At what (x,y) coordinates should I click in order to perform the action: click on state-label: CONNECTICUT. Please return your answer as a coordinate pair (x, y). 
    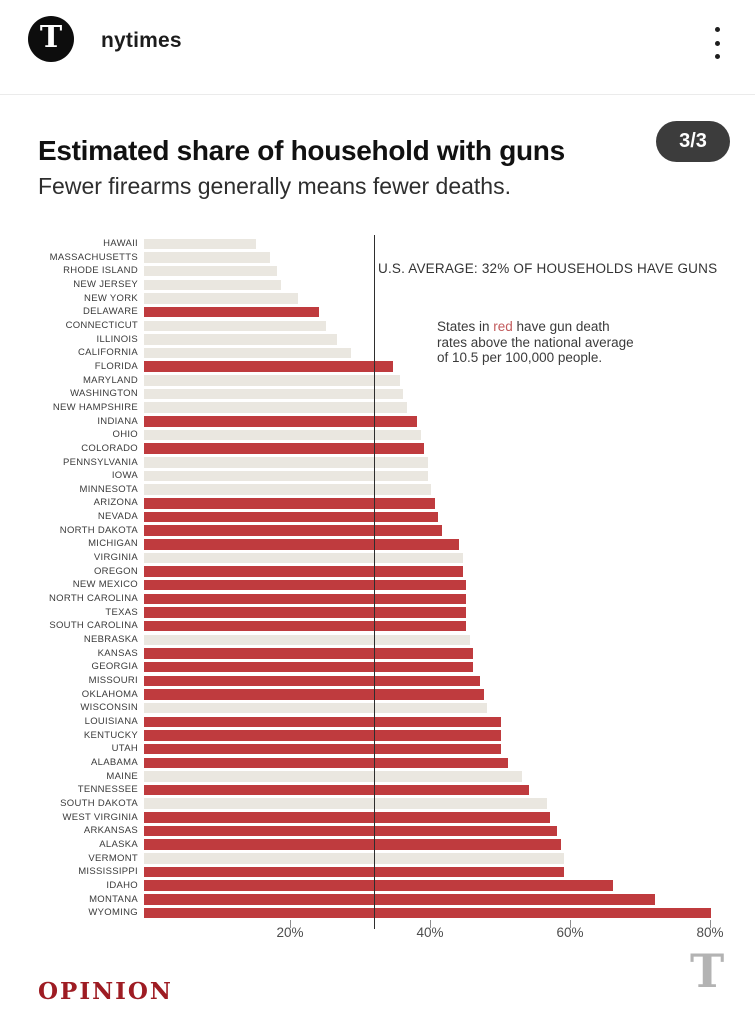
    Looking at the image, I should click on (101, 325).